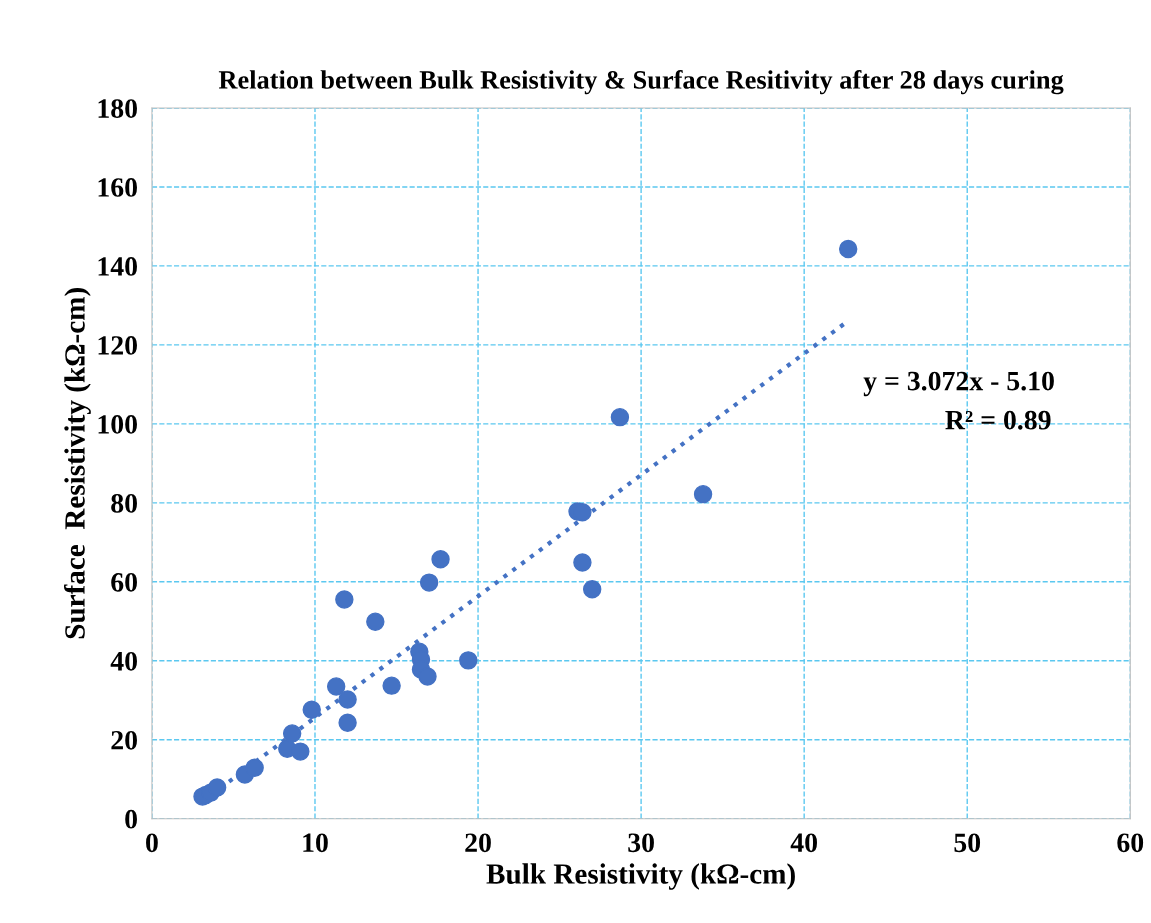 The width and height of the screenshot is (1151, 923). I want to click on y-tick-label: 160, so click(117, 187).